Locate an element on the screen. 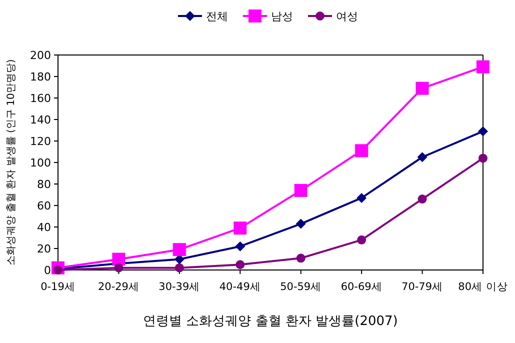 Image resolution: width=515 pixels, height=343 pixels. y-axis-title: 소화성궤양 출혈 환자 발생률 (인구 10만명당) is located at coordinates (11, 162).